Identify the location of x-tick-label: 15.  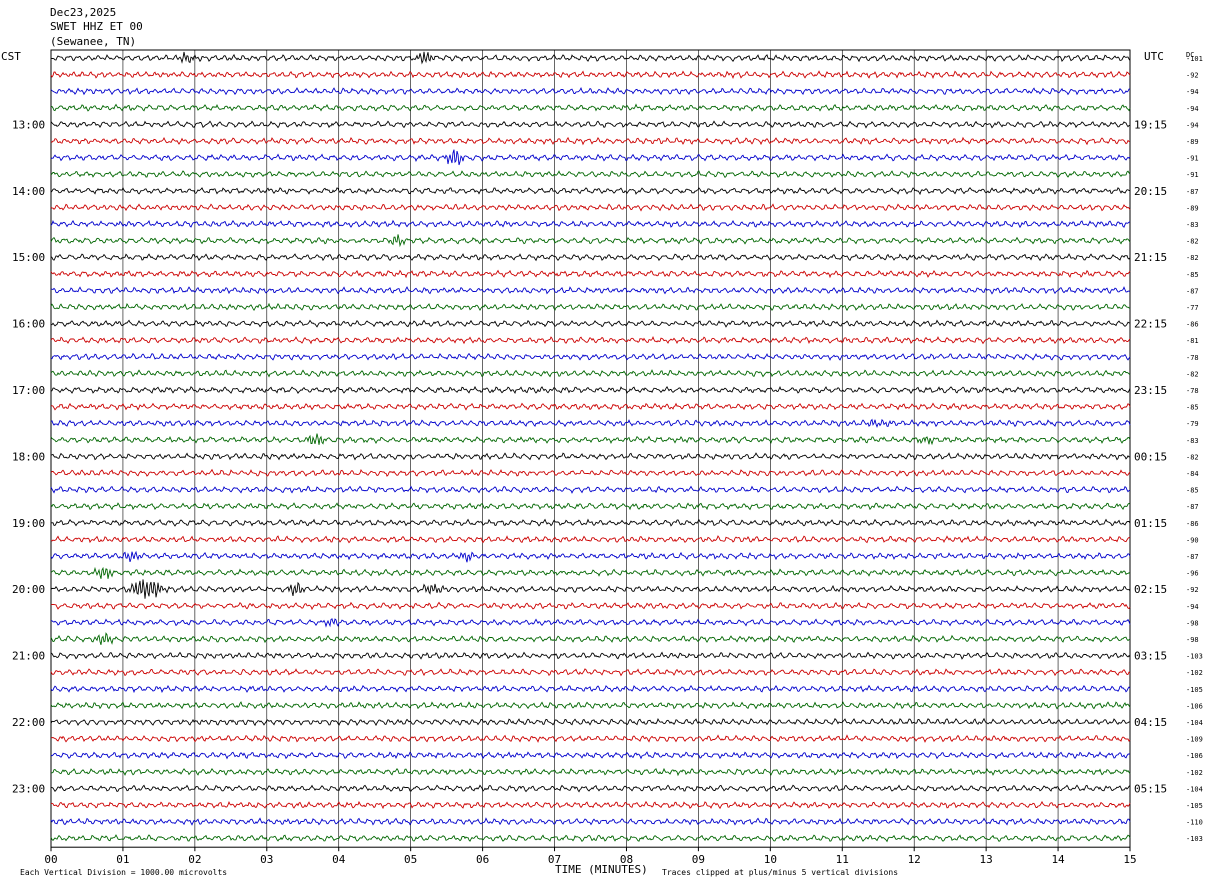
(1129, 859).